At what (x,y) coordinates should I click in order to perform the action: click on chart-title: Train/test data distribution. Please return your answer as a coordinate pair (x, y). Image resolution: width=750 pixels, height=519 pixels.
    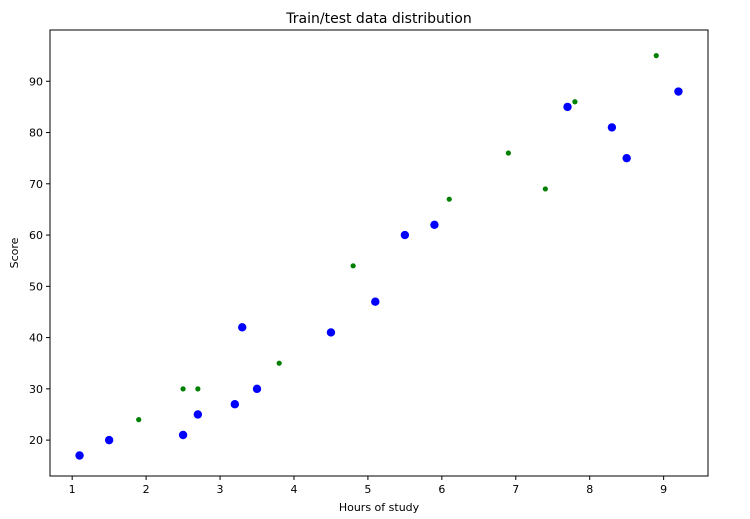
    Looking at the image, I should click on (378, 19).